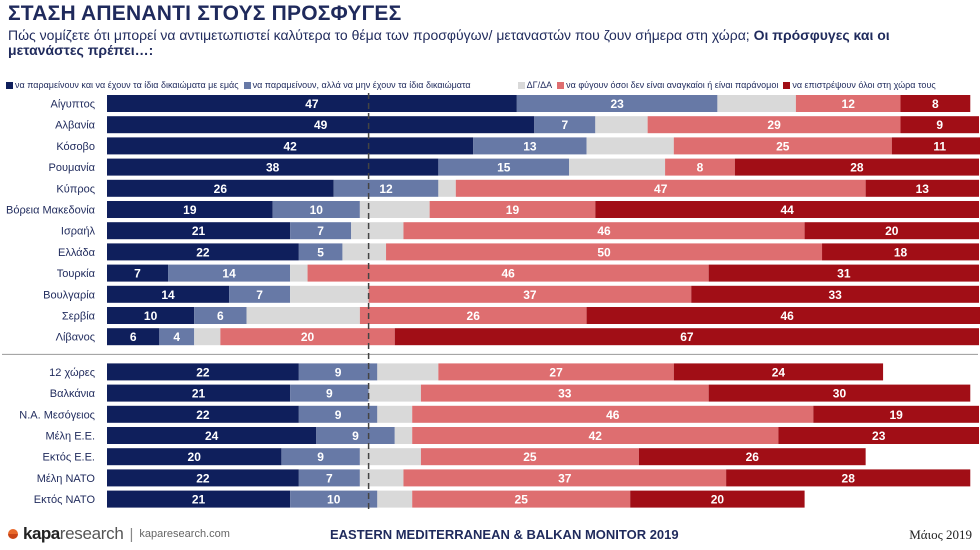 This screenshot has height=550, width=980. I want to click on row-label: Εκτός ΝΑΤΟ, so click(65, 500).